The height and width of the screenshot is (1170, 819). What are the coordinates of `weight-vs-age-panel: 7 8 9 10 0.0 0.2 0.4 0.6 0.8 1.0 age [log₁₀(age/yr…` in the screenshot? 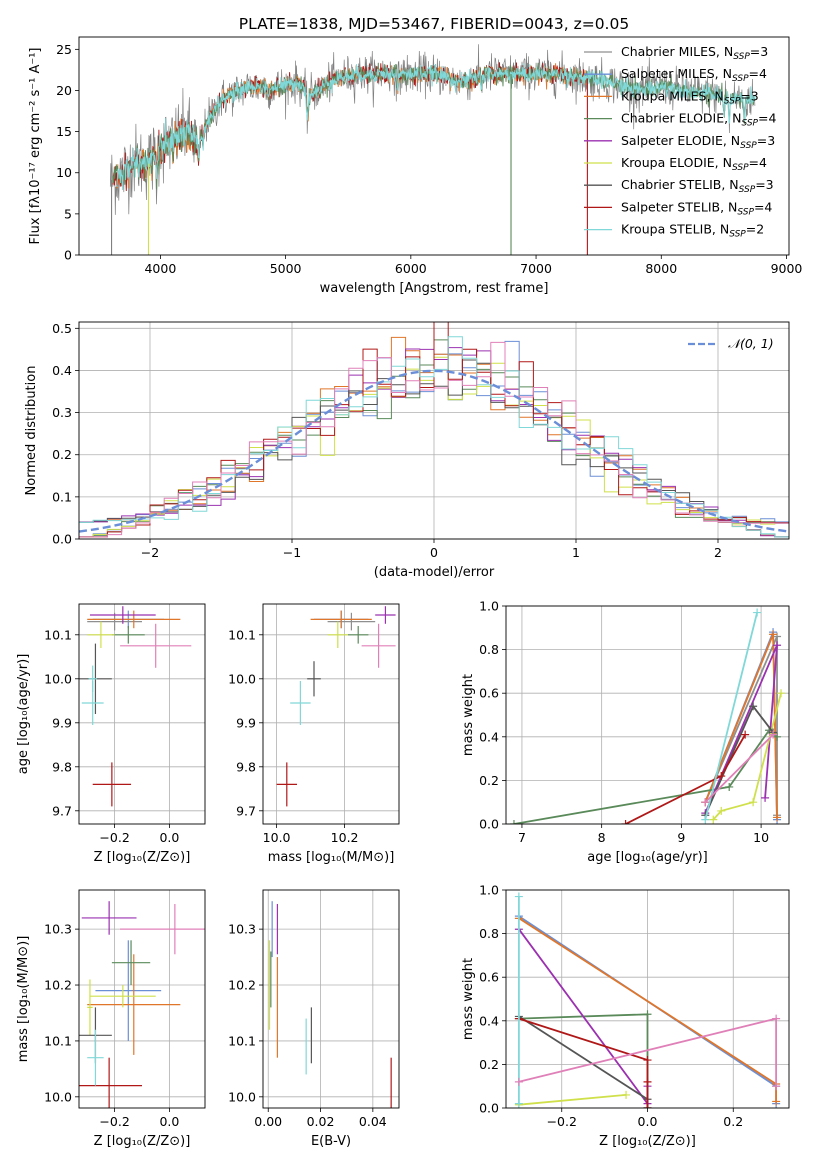 It's located at (625, 732).